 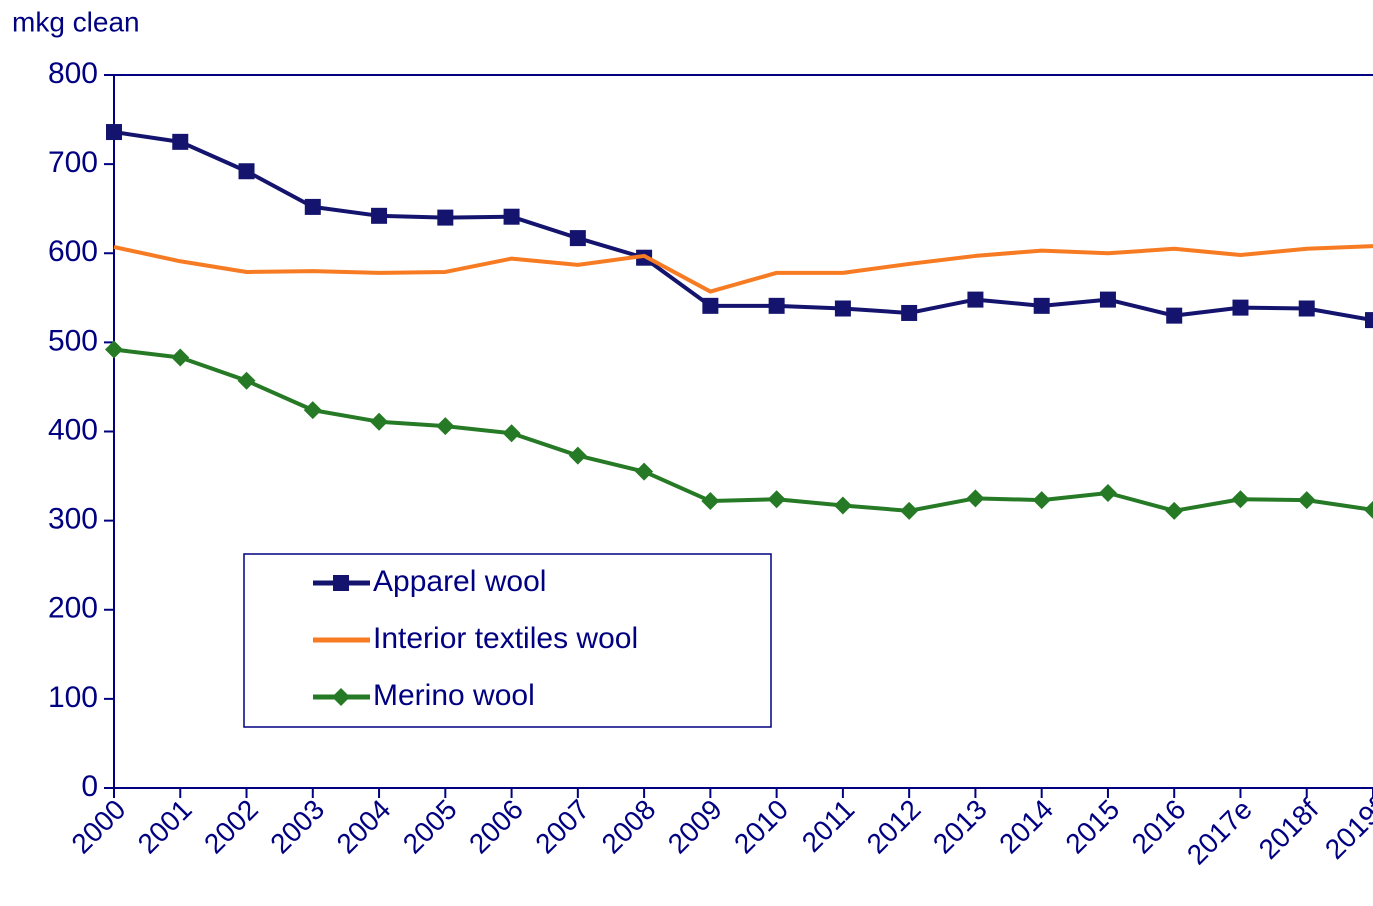 What do you see at coordinates (73, 608) in the screenshot?
I see `y-tick-label: 200` at bounding box center [73, 608].